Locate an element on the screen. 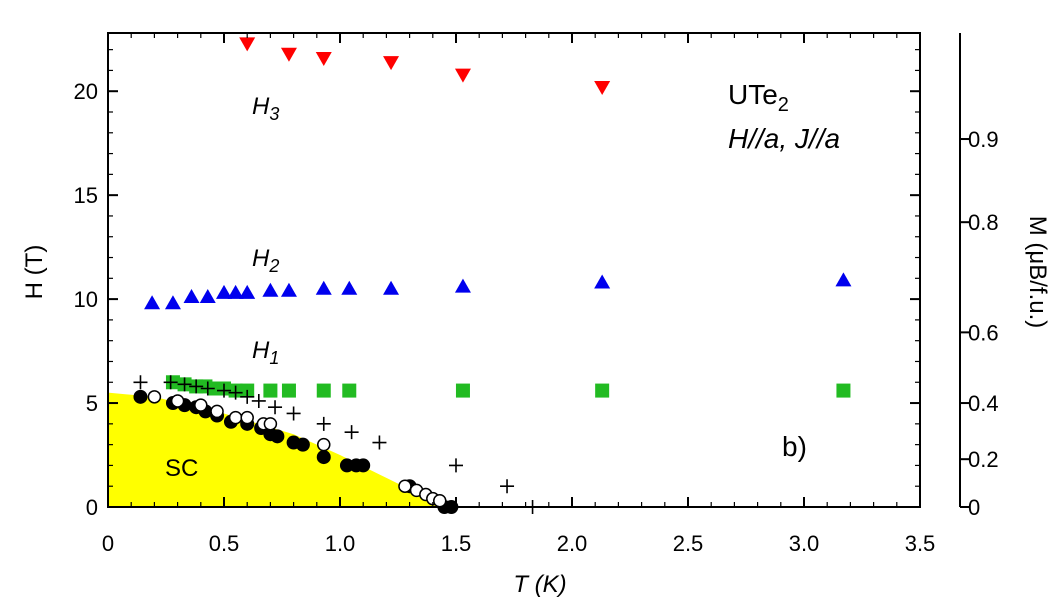 The width and height of the screenshot is (1063, 608). h1-subscript: 1 is located at coordinates (274, 358).